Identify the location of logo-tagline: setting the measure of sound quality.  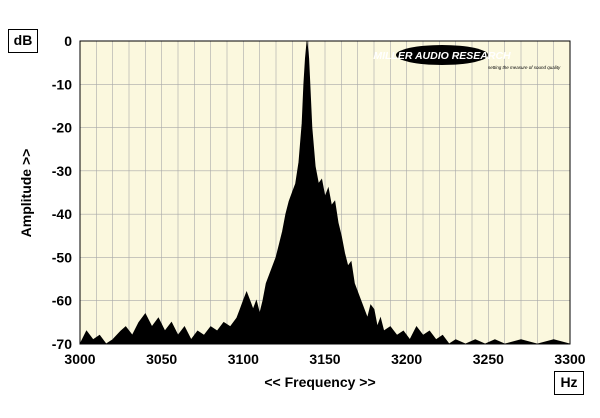
(524, 67).